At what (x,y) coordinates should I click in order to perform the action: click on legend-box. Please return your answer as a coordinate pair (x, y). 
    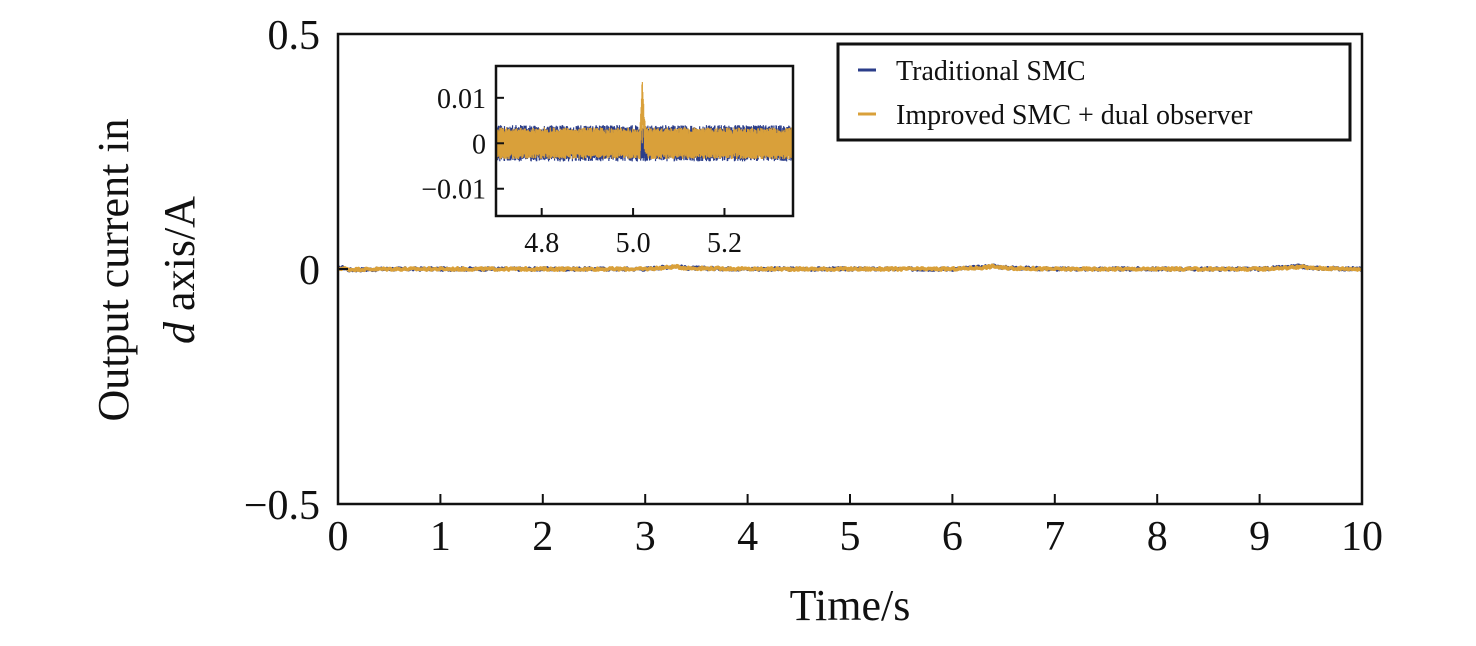
    Looking at the image, I should click on (1094, 92).